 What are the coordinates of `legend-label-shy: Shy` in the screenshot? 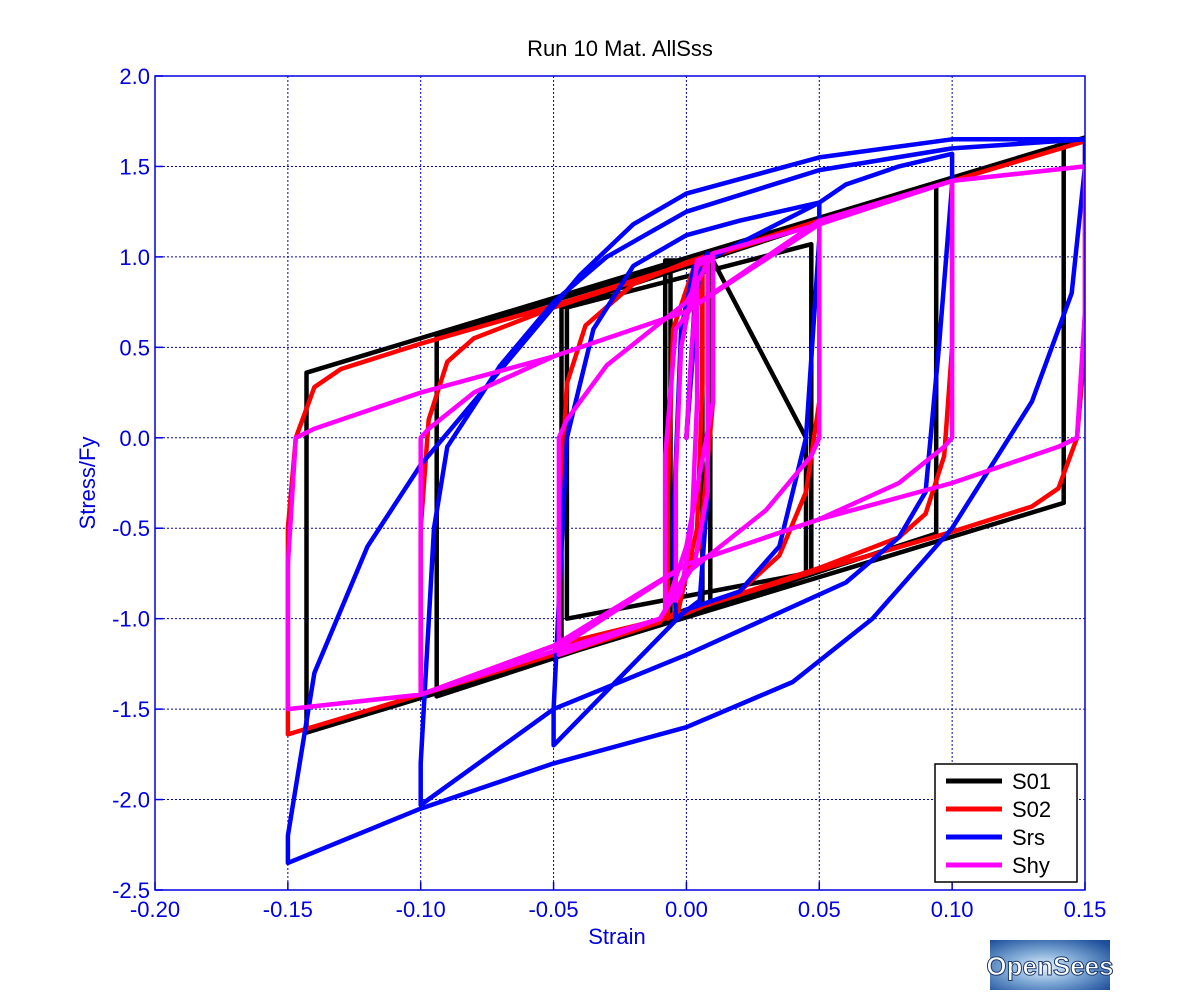 It's located at (1031, 865).